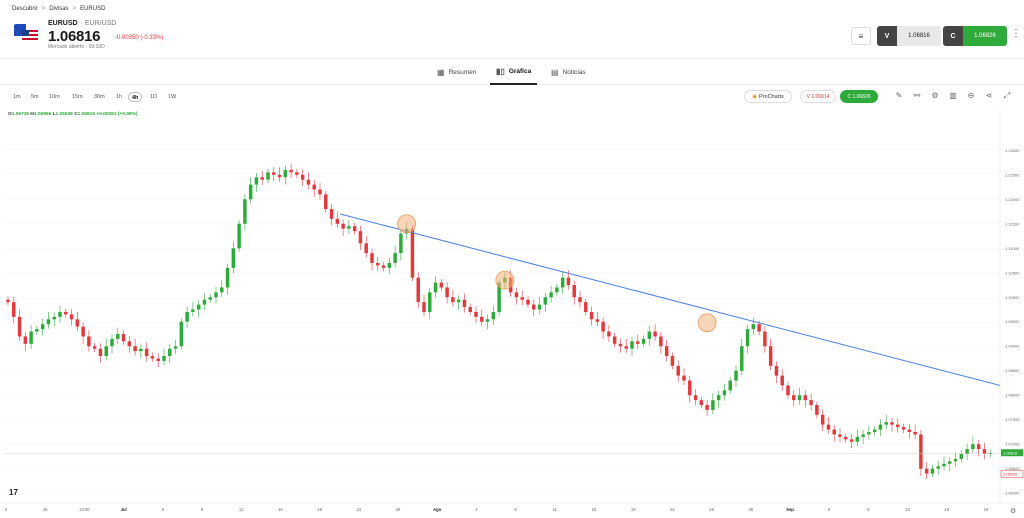 The height and width of the screenshot is (518, 1024). What do you see at coordinates (1013, 511) in the screenshot?
I see `chart-settings-icon: ⚙` at bounding box center [1013, 511].